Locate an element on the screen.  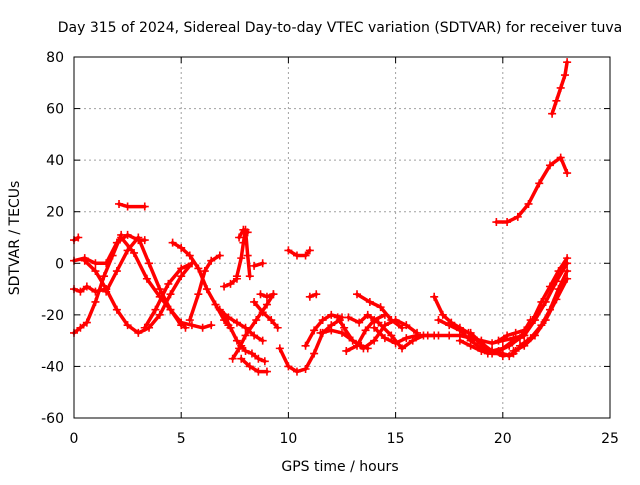
y-tick-label: 0 is located at coordinates (59, 264).